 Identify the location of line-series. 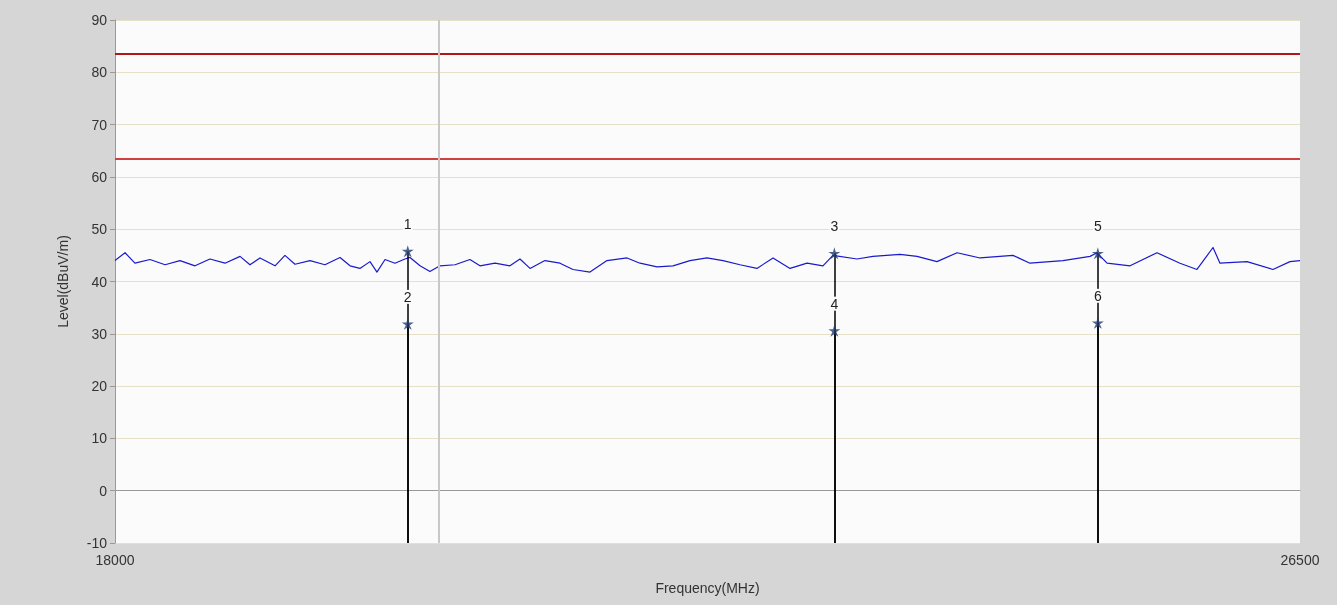
(707, 259).